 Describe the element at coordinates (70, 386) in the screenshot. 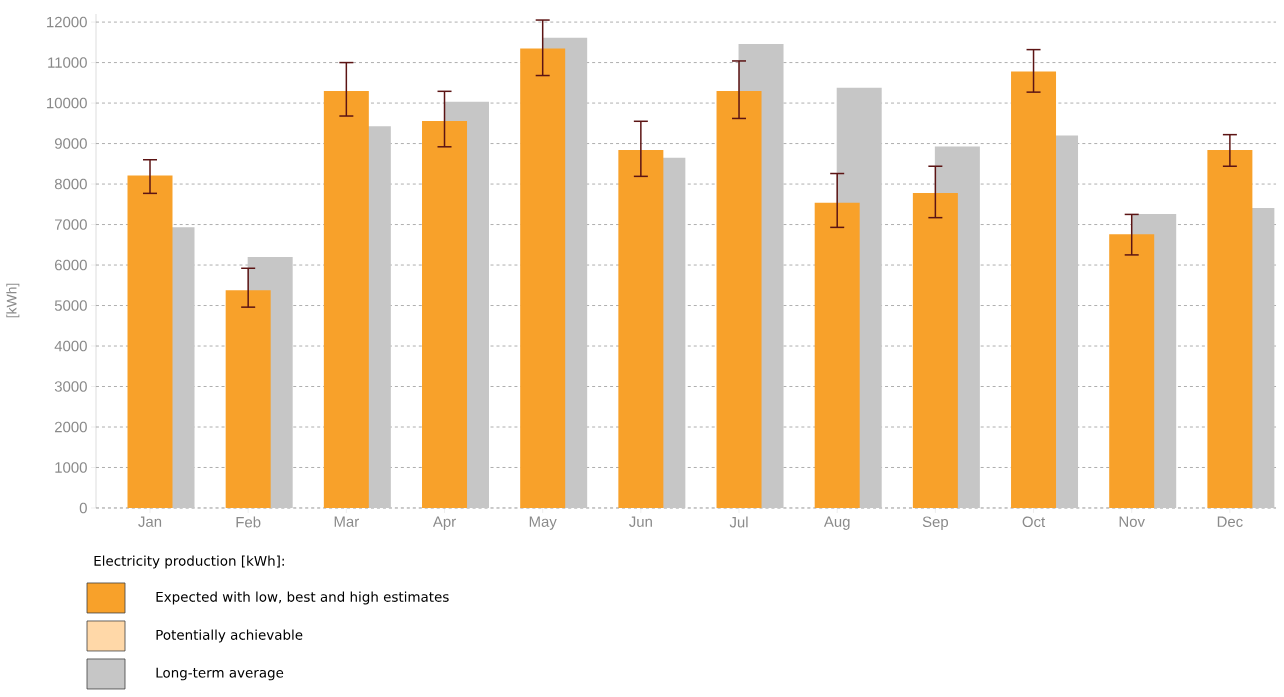

I see `y-tick-label: 3000` at that location.